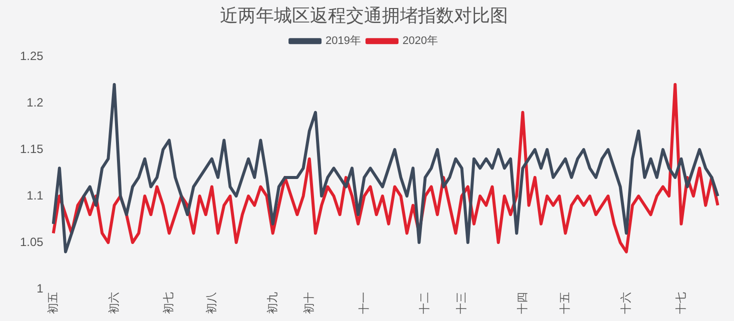  What do you see at coordinates (40, 288) in the screenshot?
I see `y-tick-label: 1` at bounding box center [40, 288].